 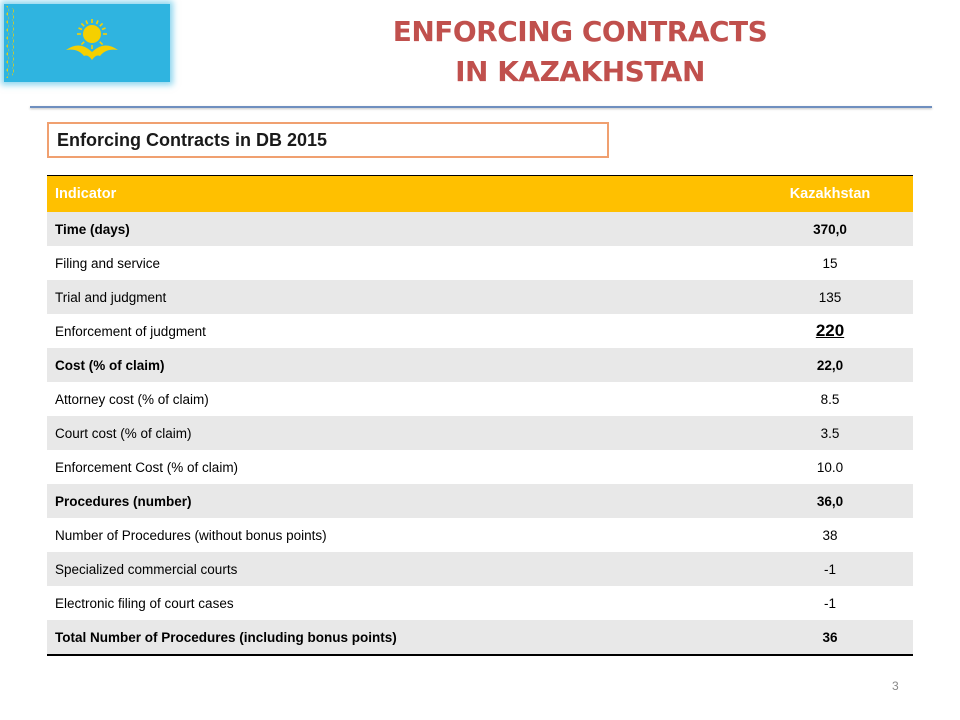 What do you see at coordinates (397, 229) in the screenshot?
I see `indicator-cell: Time (days)` at bounding box center [397, 229].